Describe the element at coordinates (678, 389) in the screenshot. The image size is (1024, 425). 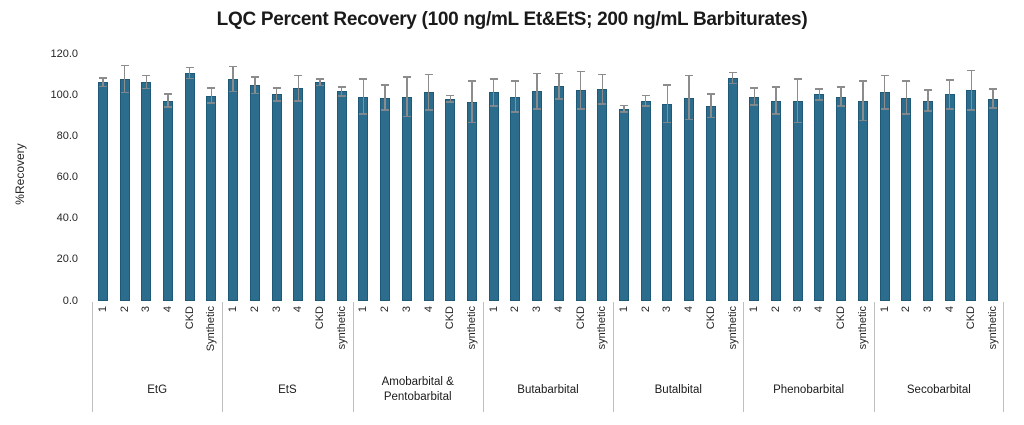
I see `group-label: Butalbital` at that location.